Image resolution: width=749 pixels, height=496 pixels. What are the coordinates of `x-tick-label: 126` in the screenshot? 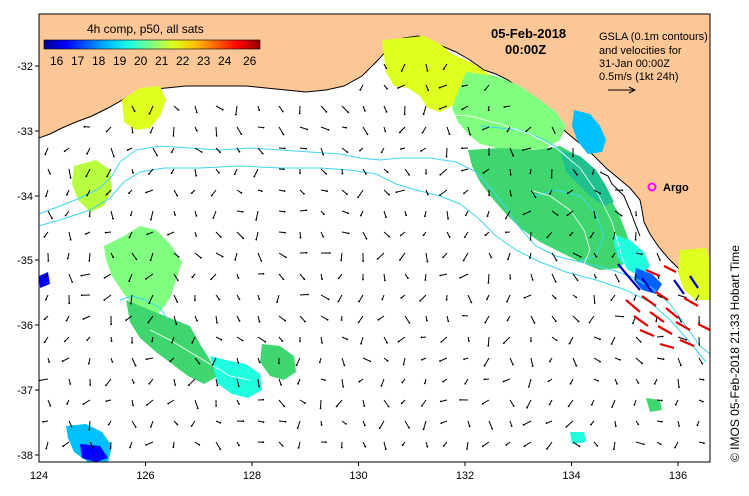 It's located at (145, 476).